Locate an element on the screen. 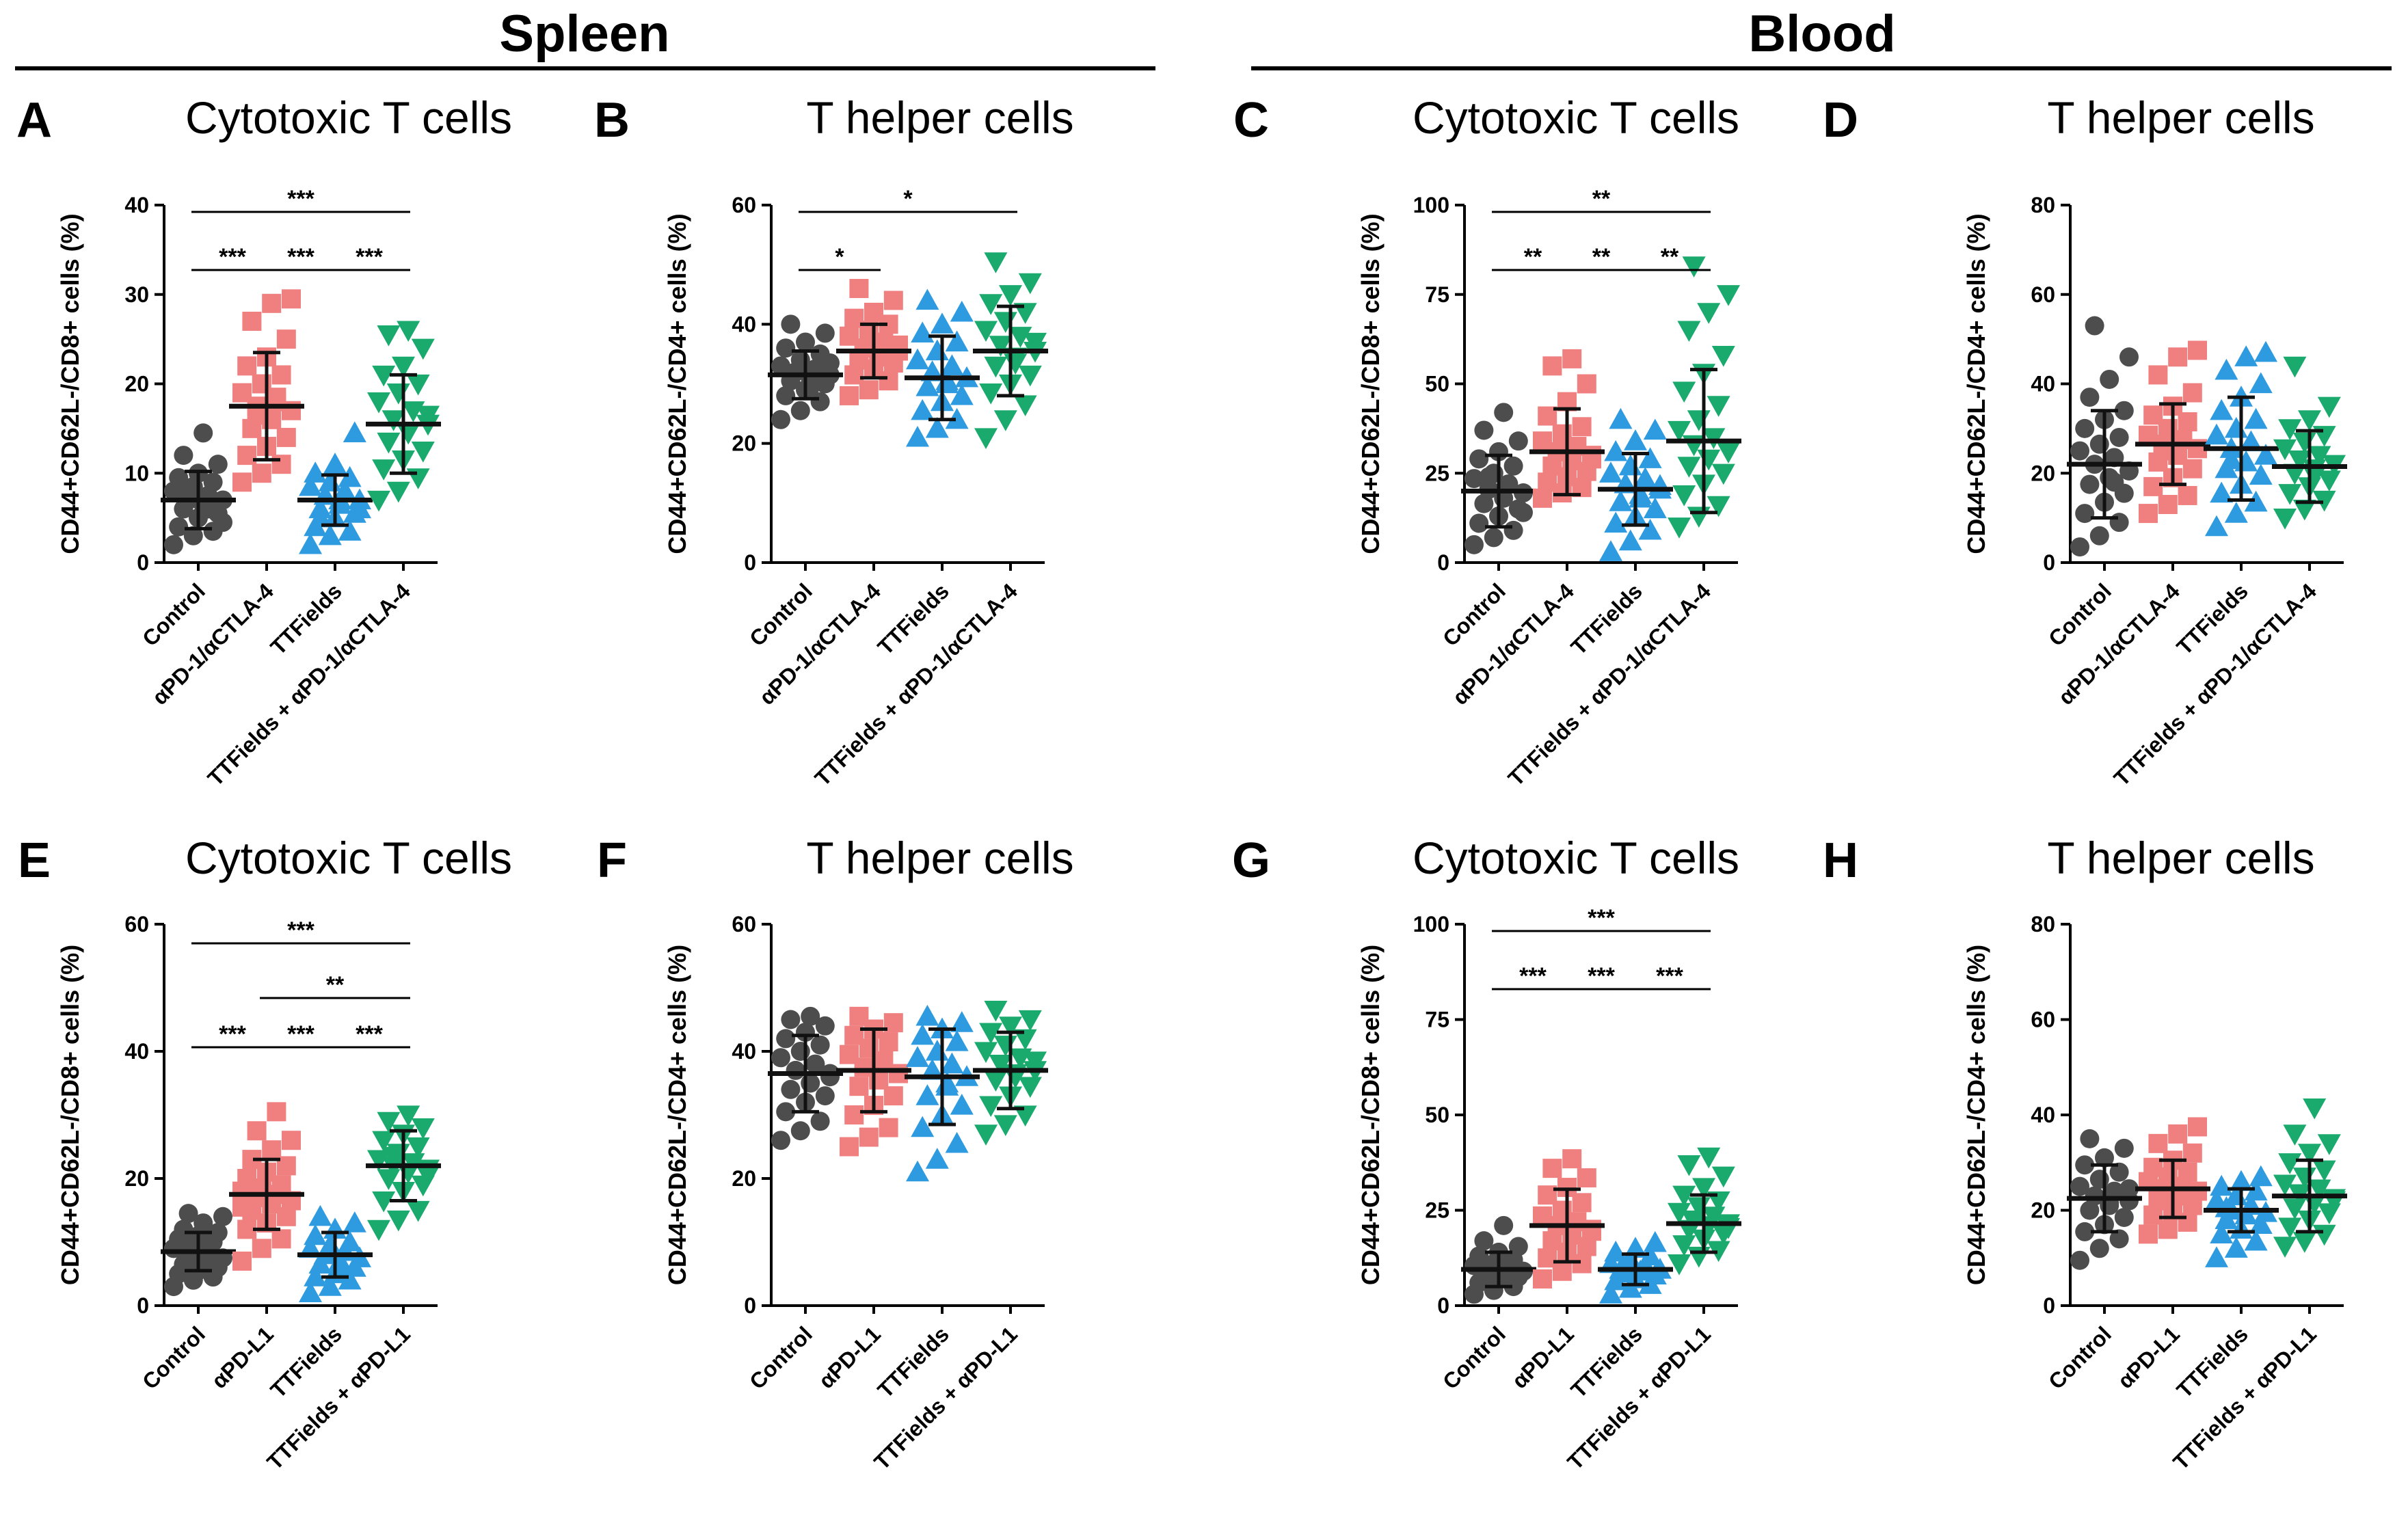  panel-letter: G is located at coordinates (1251, 860).